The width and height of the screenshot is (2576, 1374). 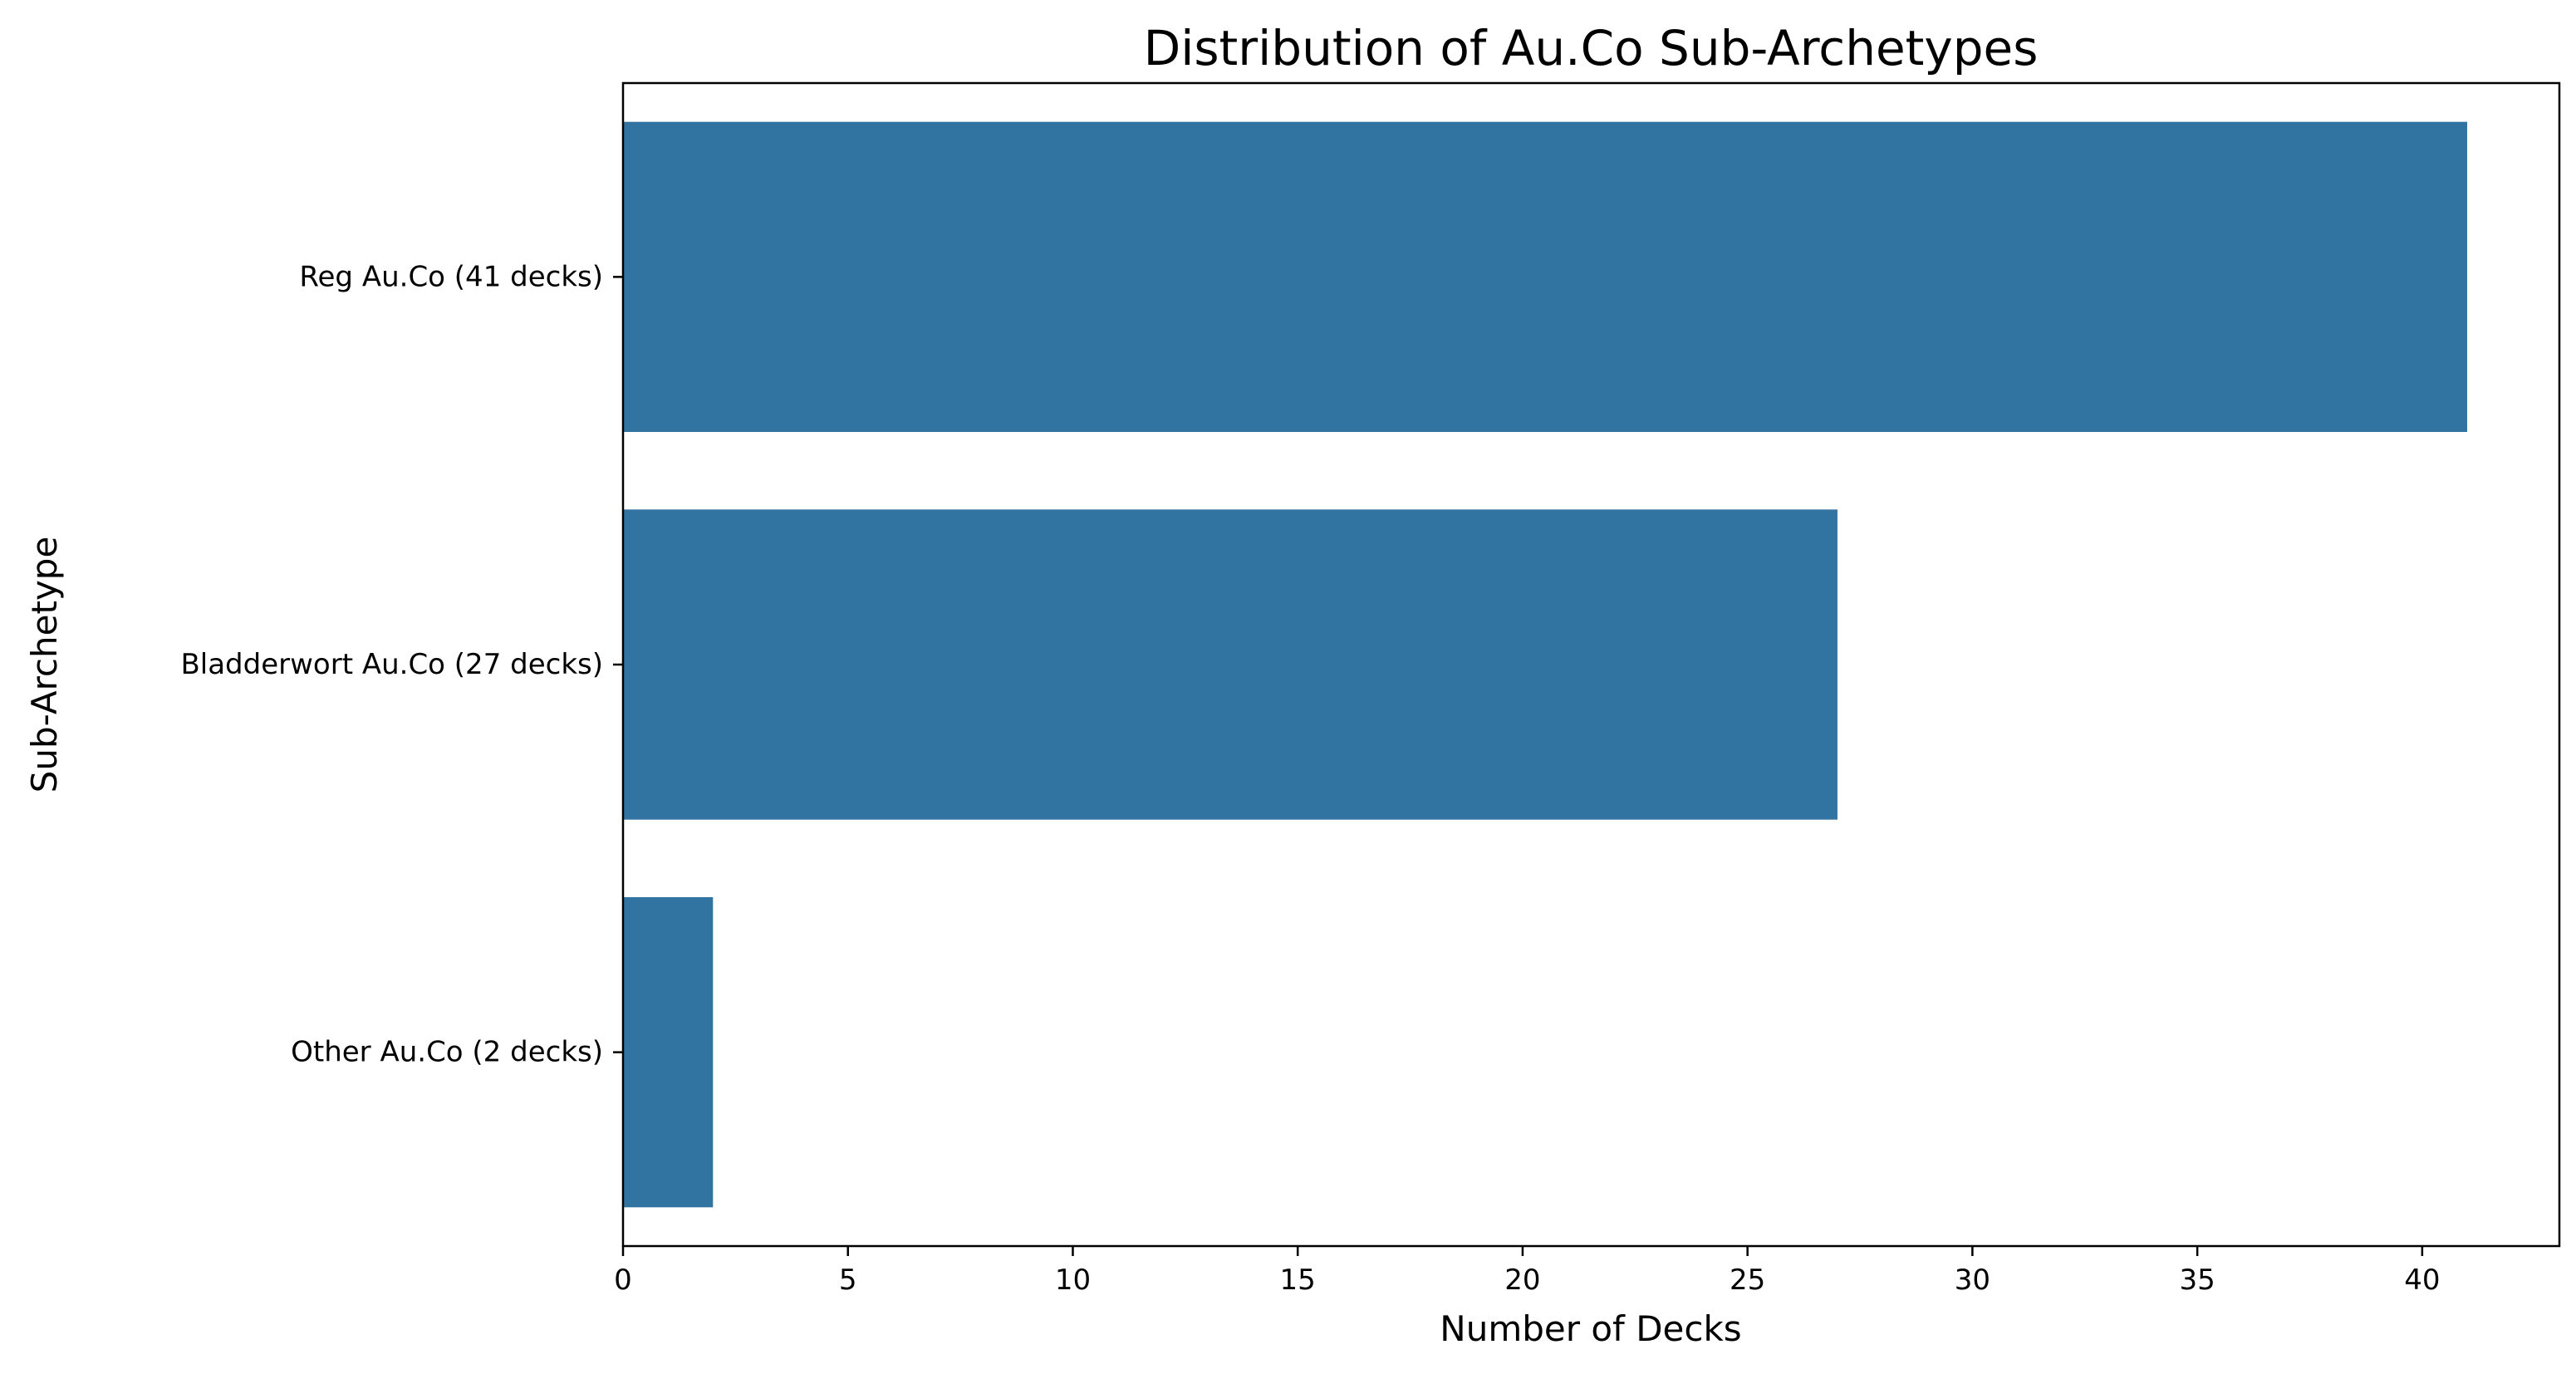 What do you see at coordinates (44, 665) in the screenshot?
I see `y-axis-label: Sub-Archetype` at bounding box center [44, 665].